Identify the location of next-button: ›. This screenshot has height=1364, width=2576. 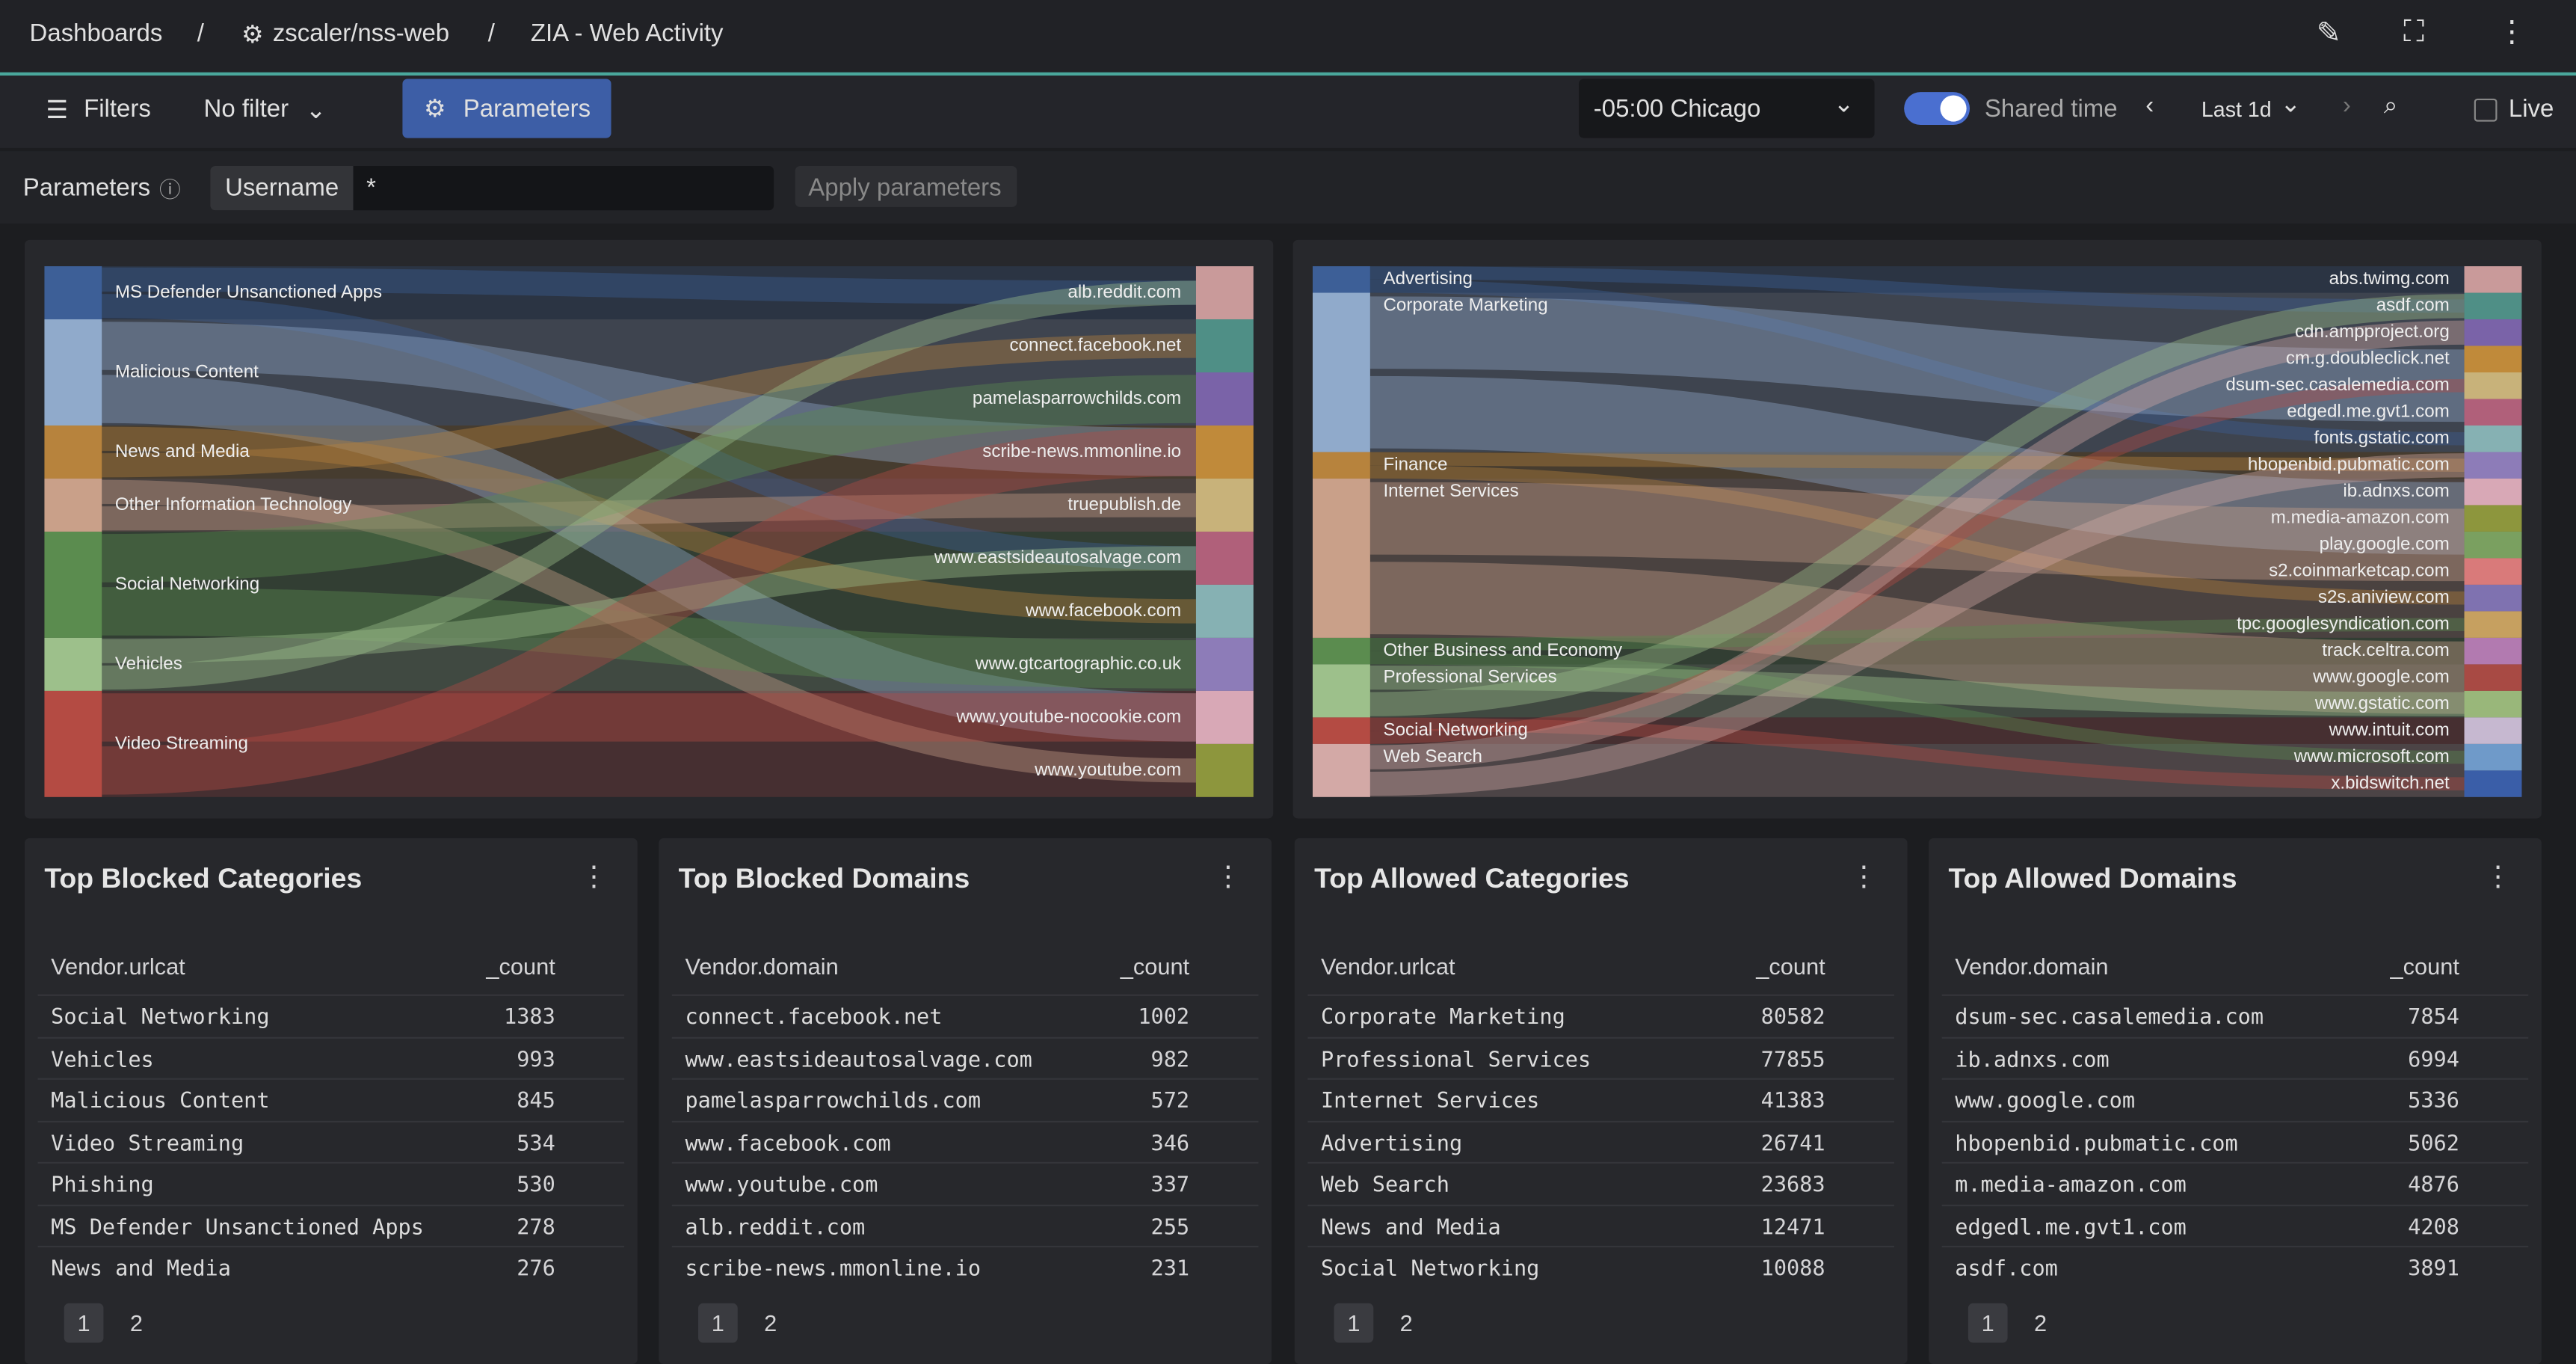
(2346, 106).